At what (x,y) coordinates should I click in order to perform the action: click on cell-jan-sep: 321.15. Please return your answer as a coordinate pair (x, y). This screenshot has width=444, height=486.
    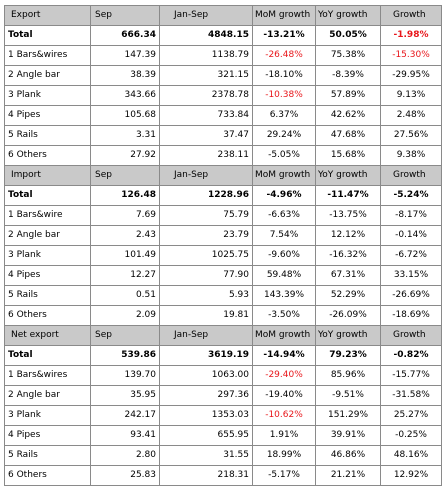
    Looking at the image, I should click on (206, 75).